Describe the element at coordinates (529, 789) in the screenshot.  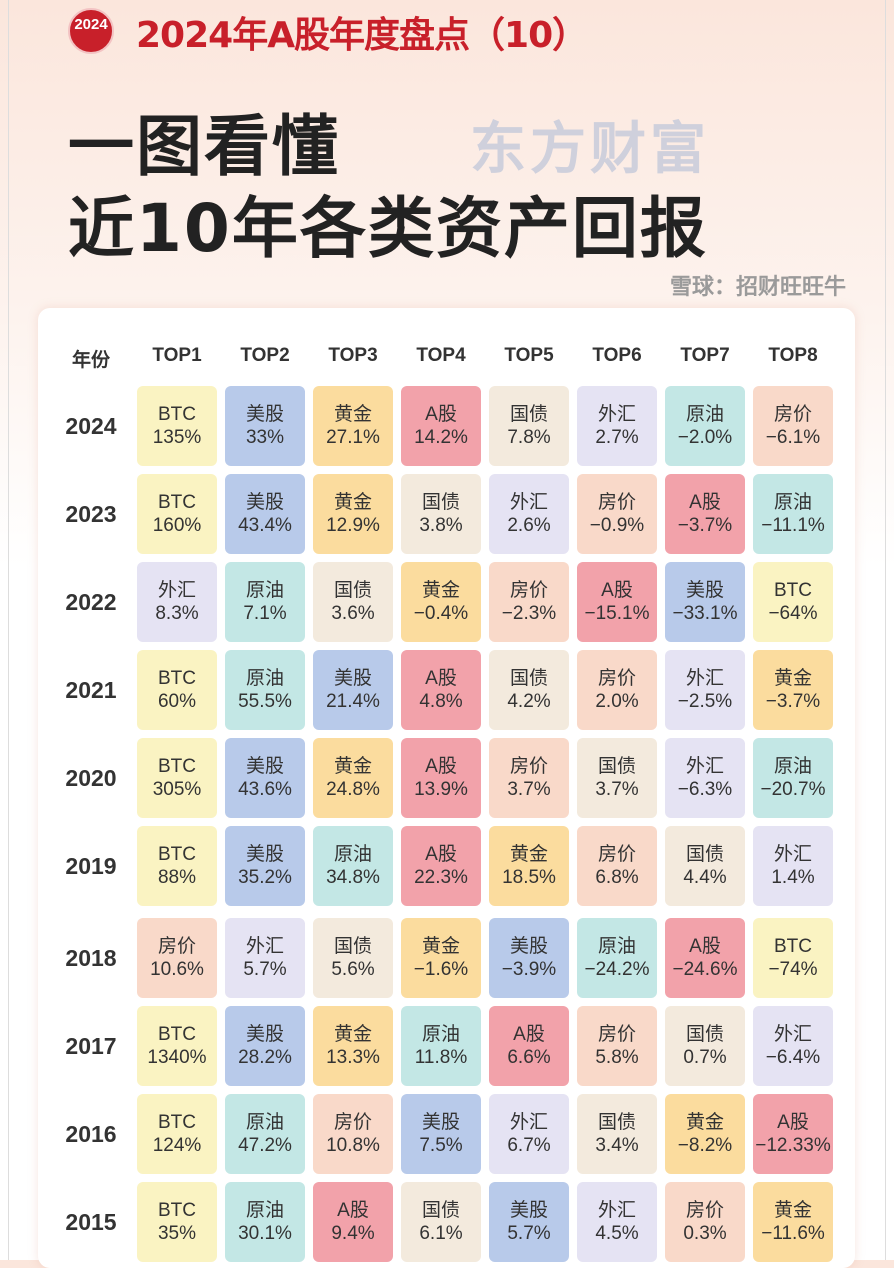
I see `asset-return: 3.7%` at that location.